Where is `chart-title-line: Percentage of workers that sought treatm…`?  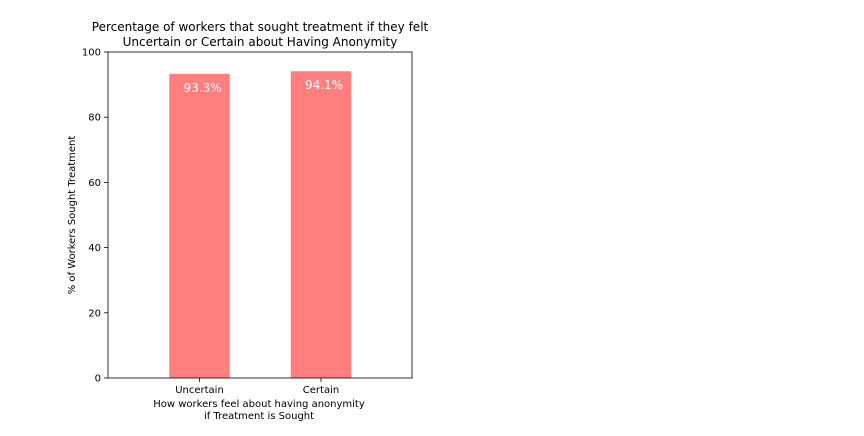
chart-title-line: Percentage of workers that sought treatm… is located at coordinates (260, 27).